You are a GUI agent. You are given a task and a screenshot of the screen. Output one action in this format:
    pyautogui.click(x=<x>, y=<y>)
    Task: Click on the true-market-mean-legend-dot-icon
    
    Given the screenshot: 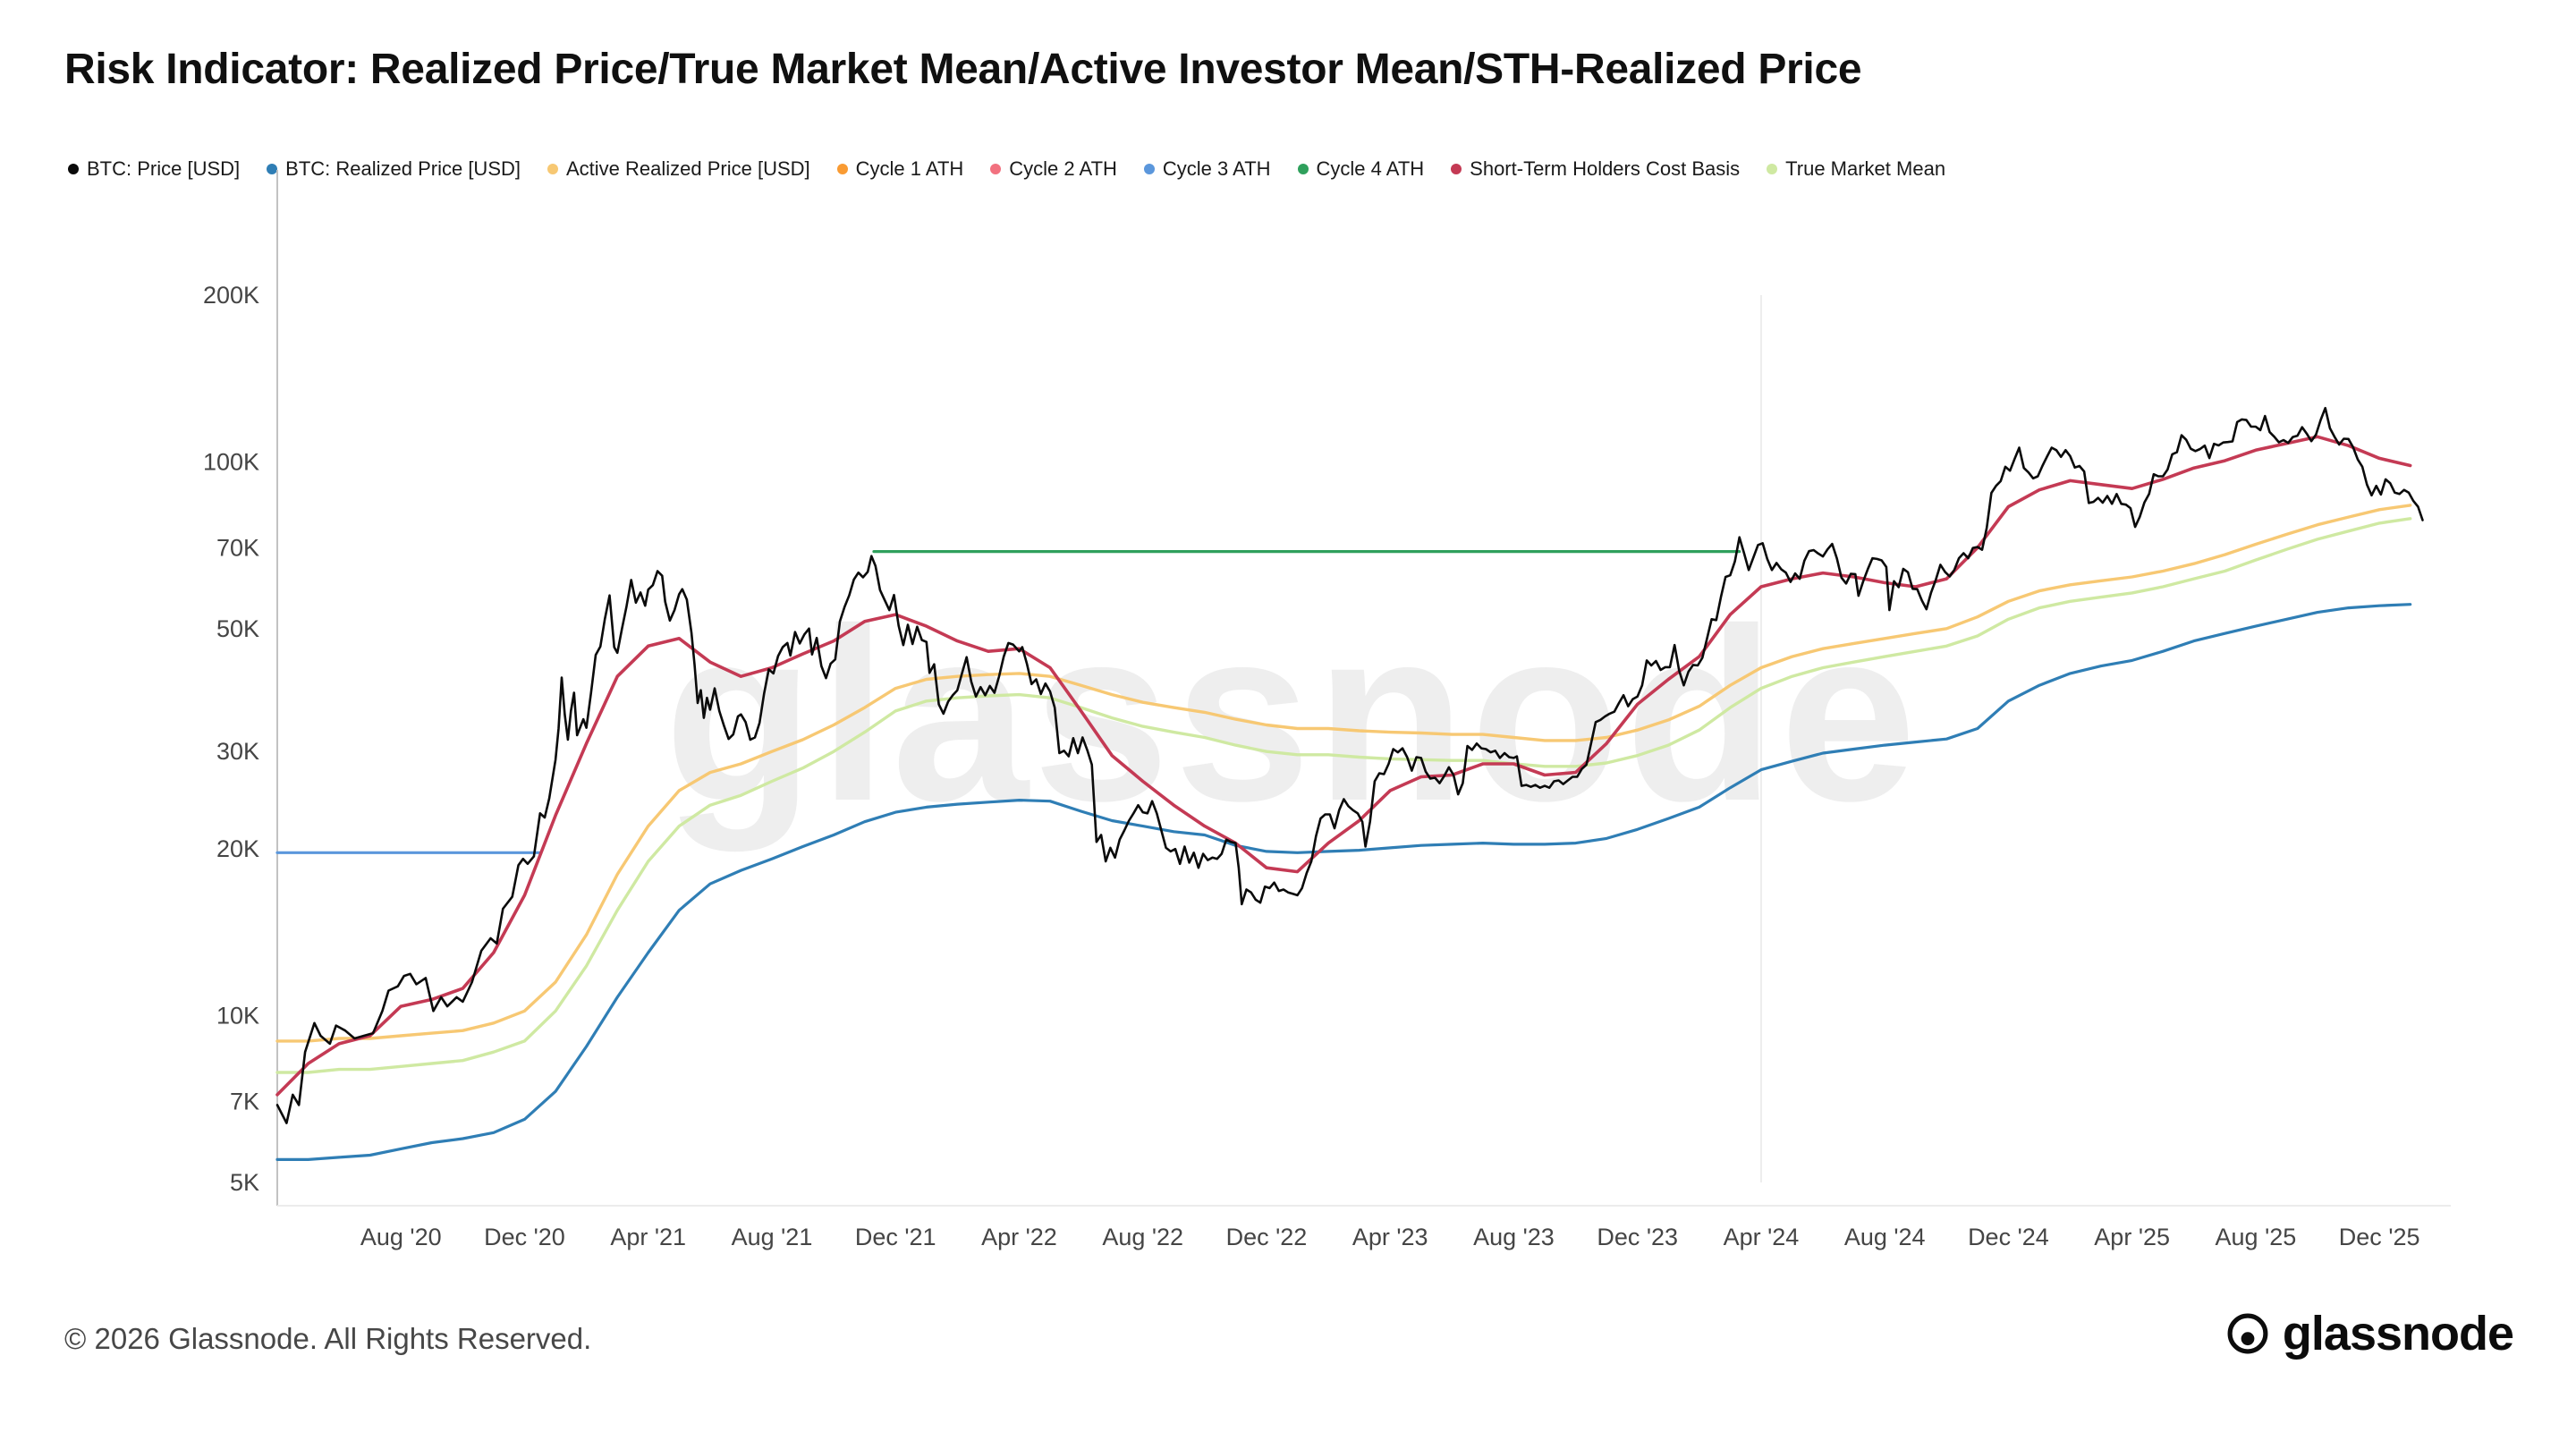 What is the action you would take?
    pyautogui.click(x=1772, y=169)
    